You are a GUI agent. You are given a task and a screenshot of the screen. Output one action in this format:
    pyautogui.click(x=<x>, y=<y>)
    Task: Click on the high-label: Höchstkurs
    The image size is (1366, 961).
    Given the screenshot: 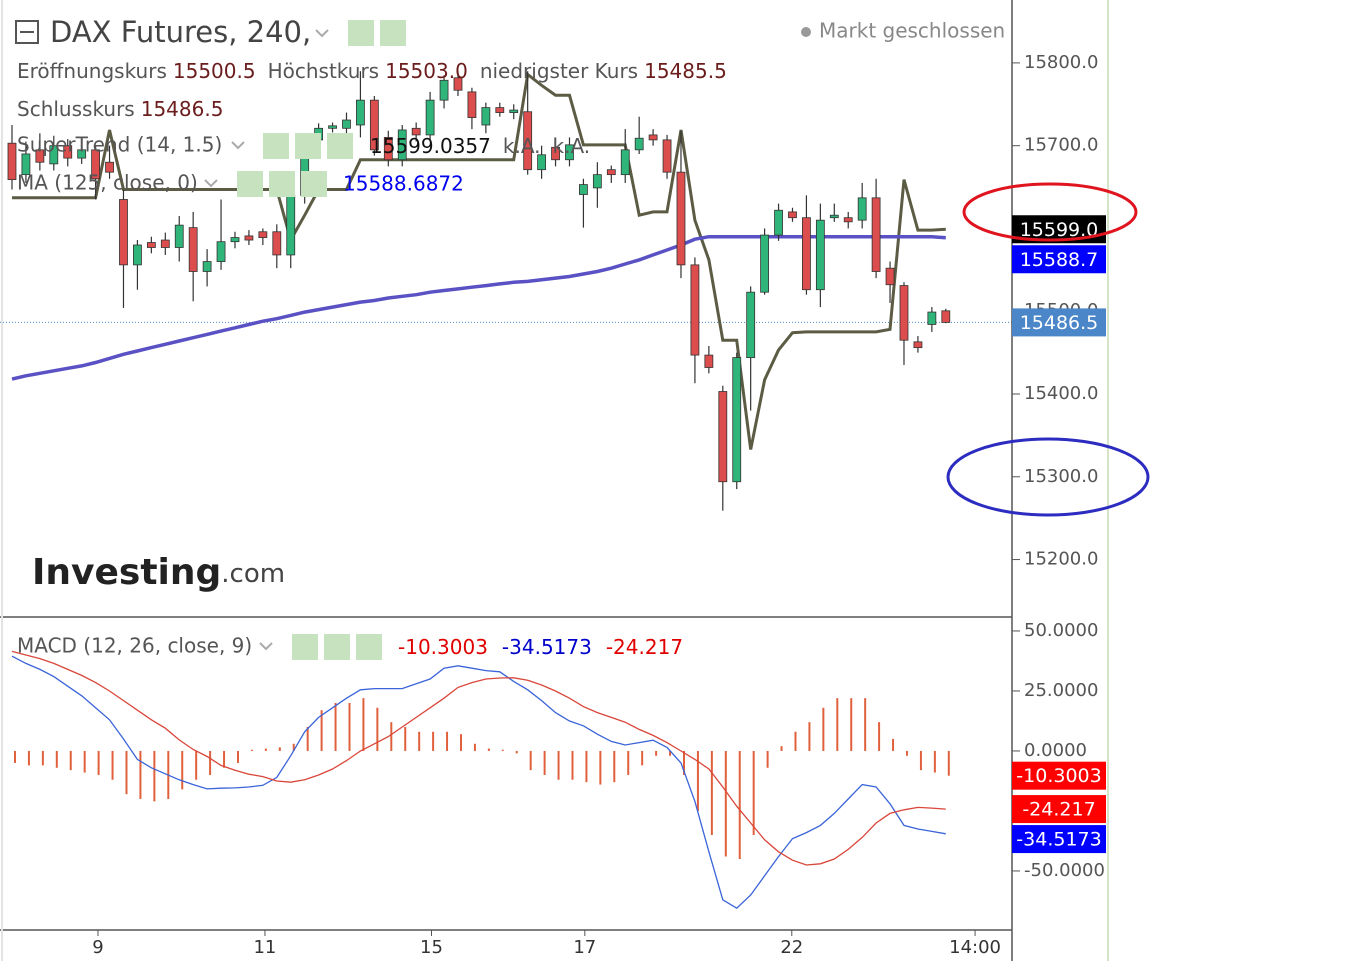 What is the action you would take?
    pyautogui.click(x=324, y=71)
    